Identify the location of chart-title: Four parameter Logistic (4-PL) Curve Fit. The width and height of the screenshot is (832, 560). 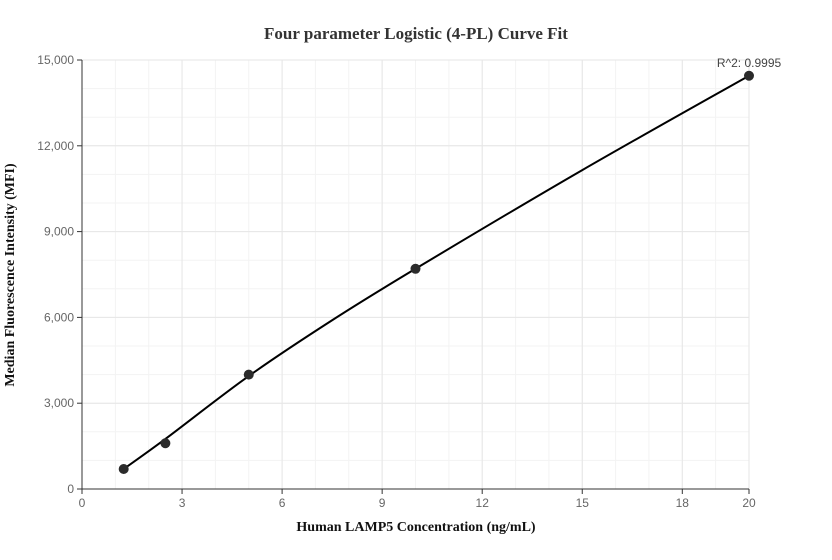
(416, 33).